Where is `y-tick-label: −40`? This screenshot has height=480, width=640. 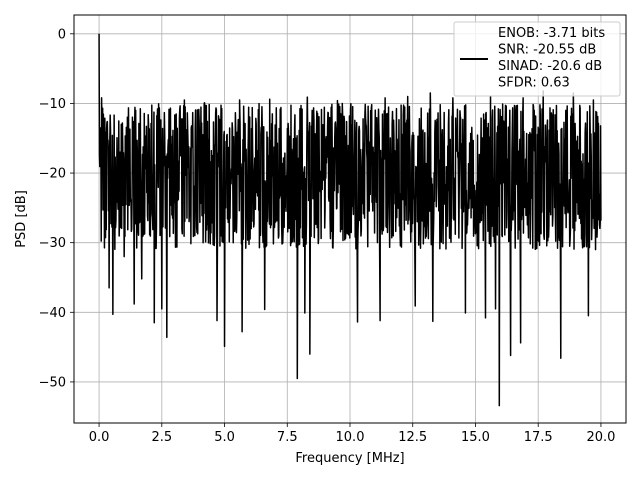 y-tick-label: −40 is located at coordinates (52, 313).